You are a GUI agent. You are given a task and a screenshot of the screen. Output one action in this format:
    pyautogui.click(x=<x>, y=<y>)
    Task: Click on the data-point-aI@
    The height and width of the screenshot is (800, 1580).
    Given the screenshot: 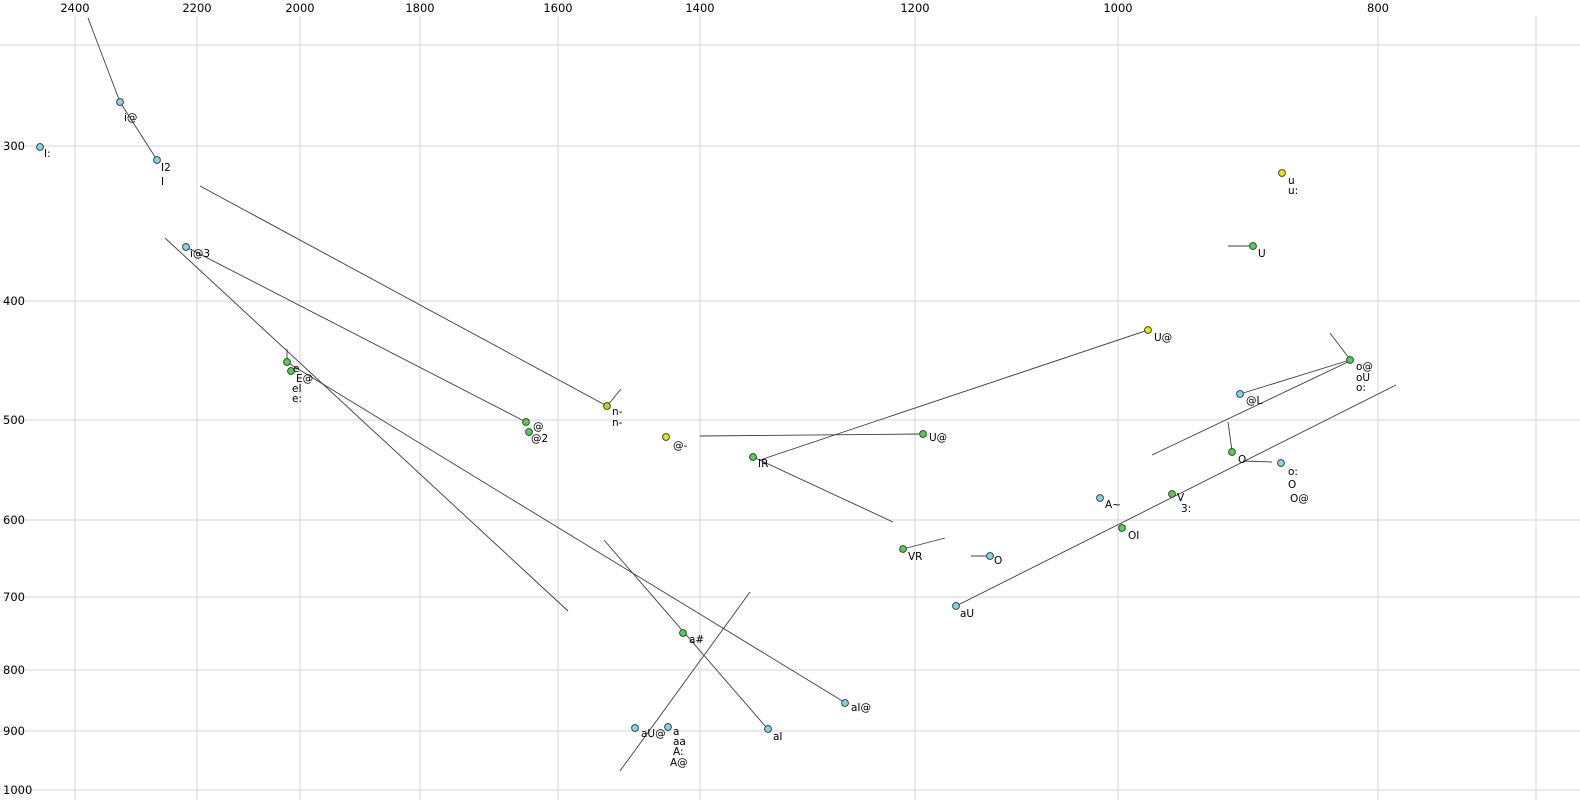 What is the action you would take?
    pyautogui.click(x=845, y=703)
    